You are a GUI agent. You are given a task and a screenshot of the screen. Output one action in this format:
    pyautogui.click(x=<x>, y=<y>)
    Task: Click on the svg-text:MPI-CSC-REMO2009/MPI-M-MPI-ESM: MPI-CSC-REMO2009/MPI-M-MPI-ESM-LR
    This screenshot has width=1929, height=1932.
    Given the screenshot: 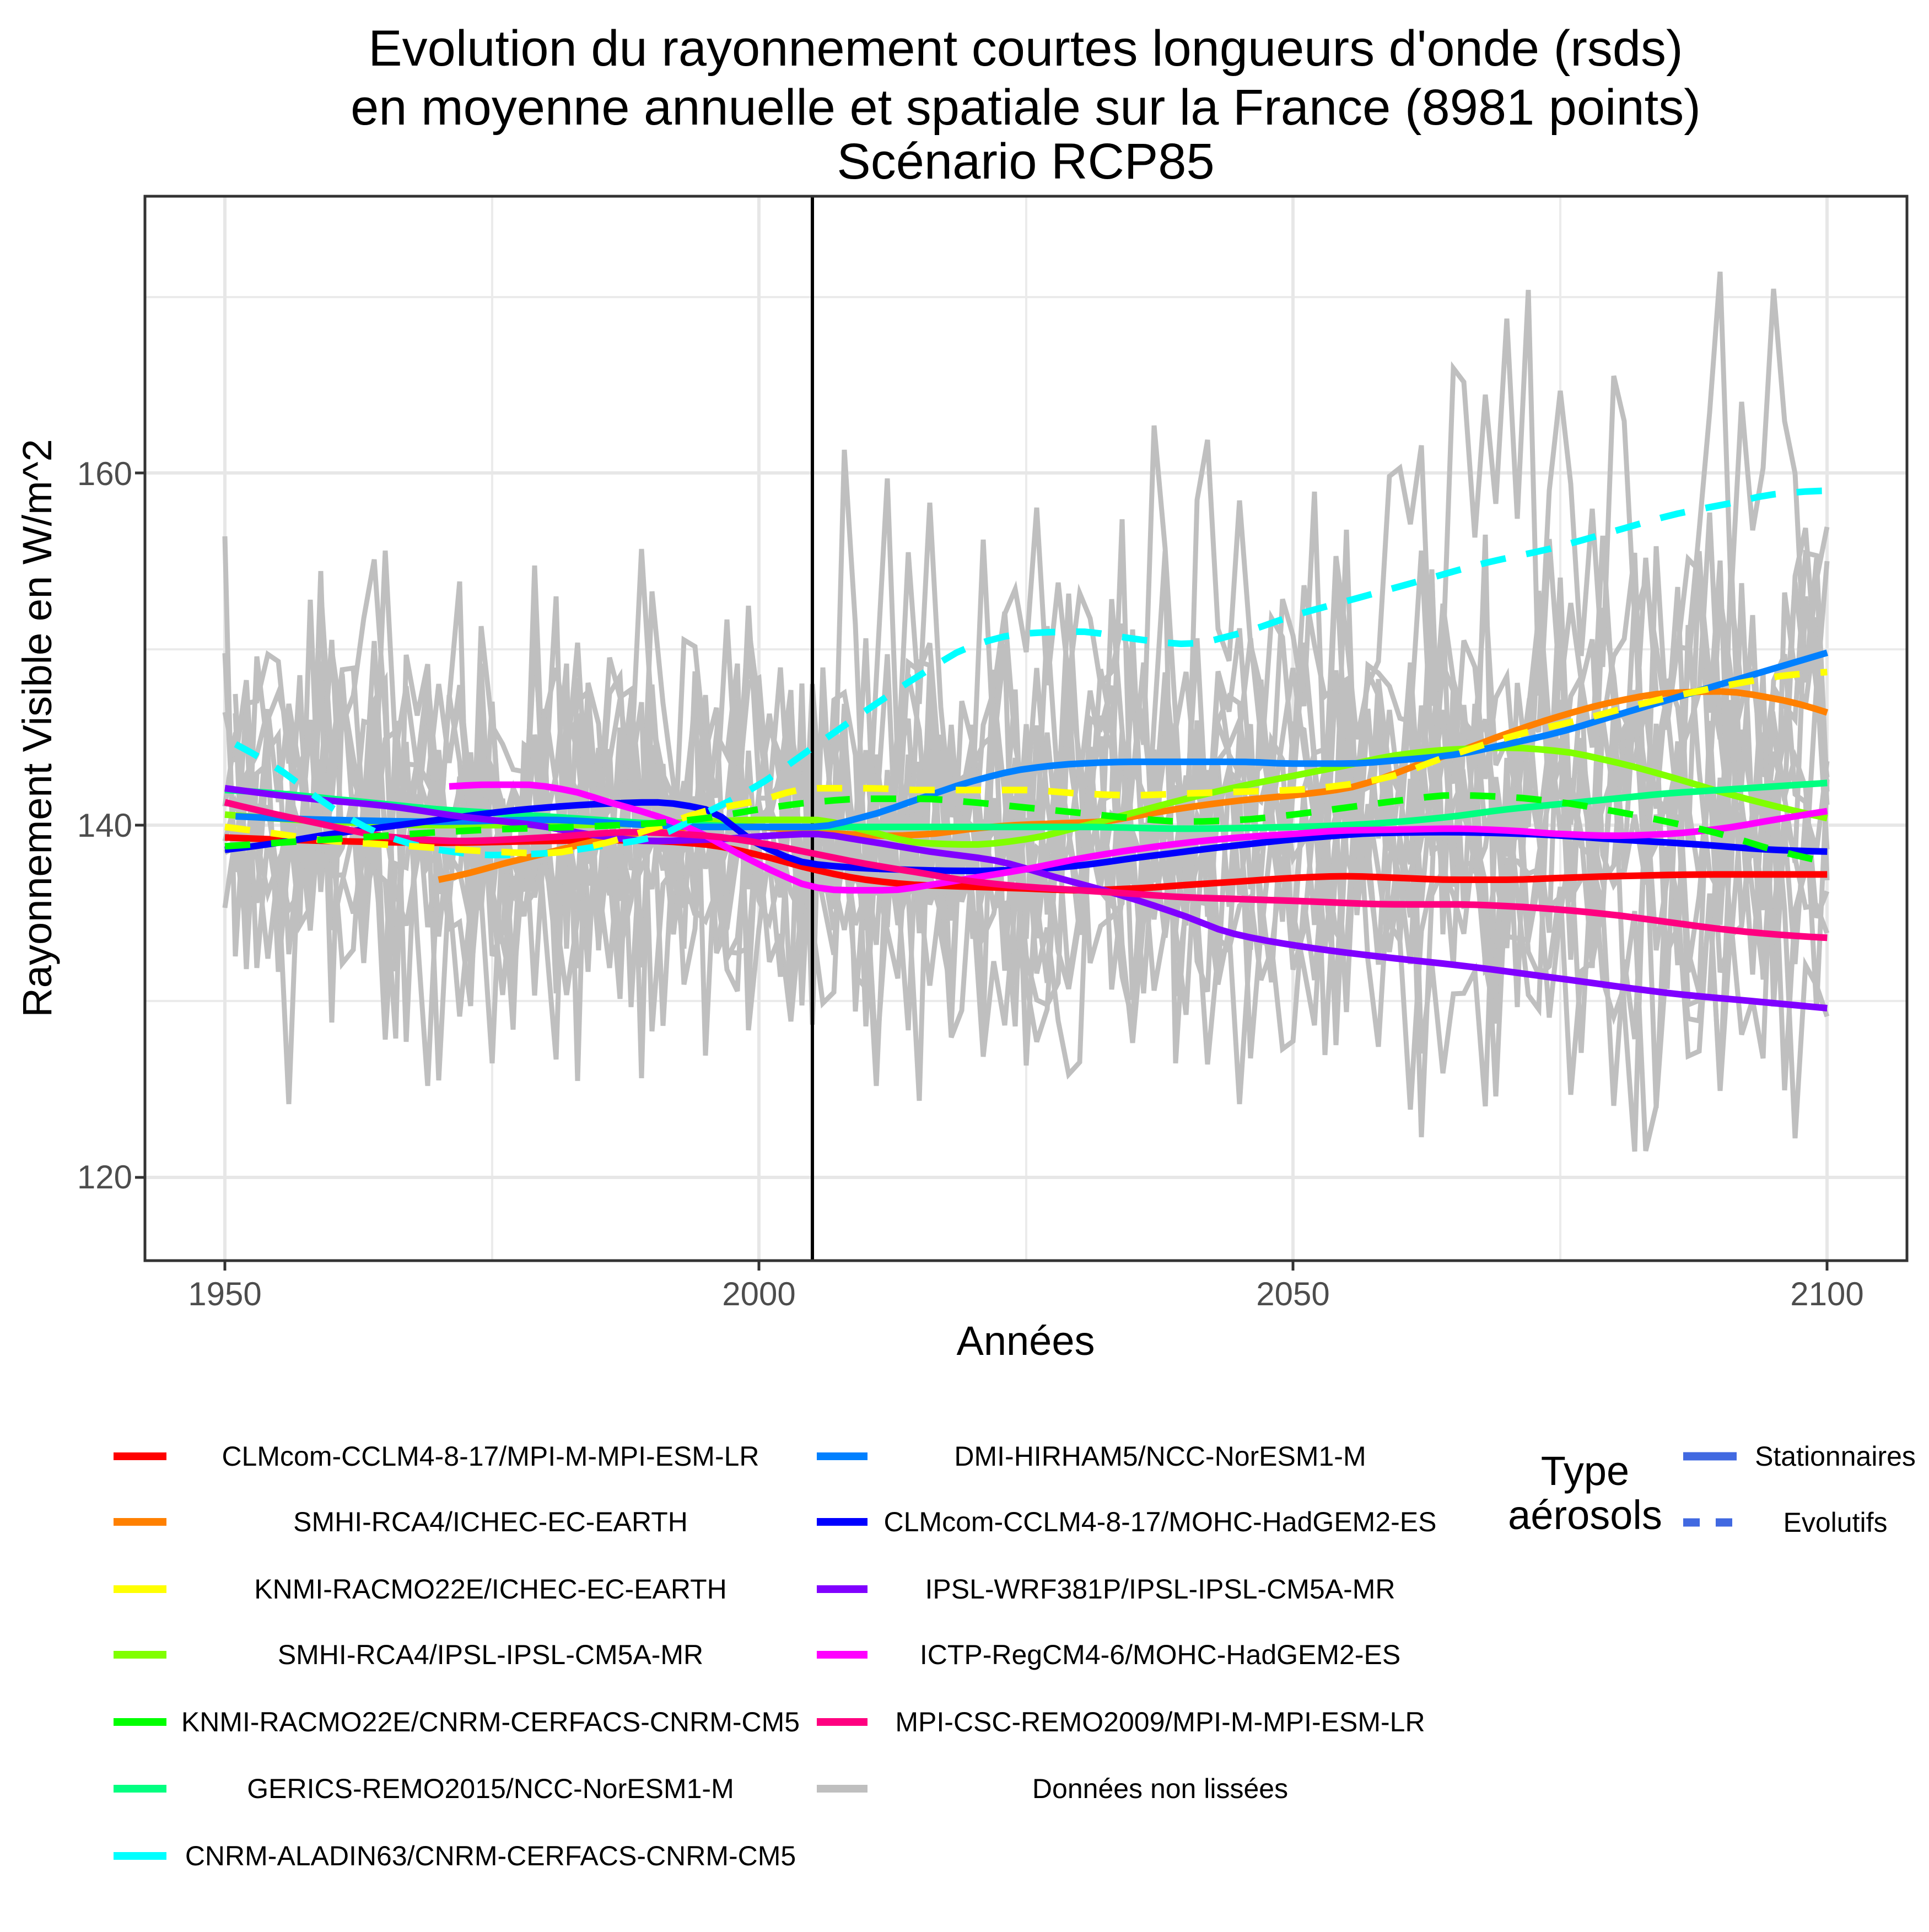 What is the action you would take?
    pyautogui.click(x=1160, y=1722)
    